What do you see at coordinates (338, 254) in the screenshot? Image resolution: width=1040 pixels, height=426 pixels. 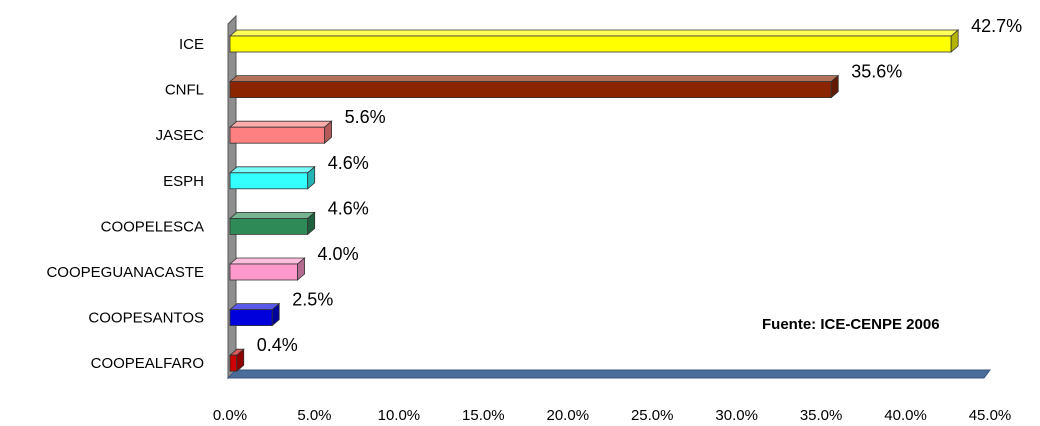 I see `value-label: 4.0%` at bounding box center [338, 254].